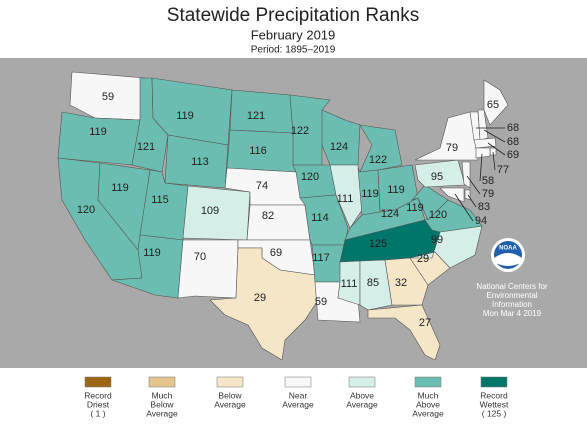  I want to click on legend-label: Much, so click(428, 395).